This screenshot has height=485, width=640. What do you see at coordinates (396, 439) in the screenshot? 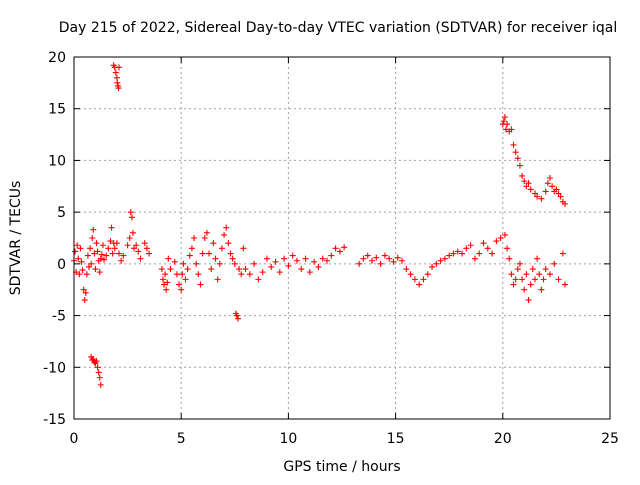
I see `x-tick-label: 15` at bounding box center [396, 439].